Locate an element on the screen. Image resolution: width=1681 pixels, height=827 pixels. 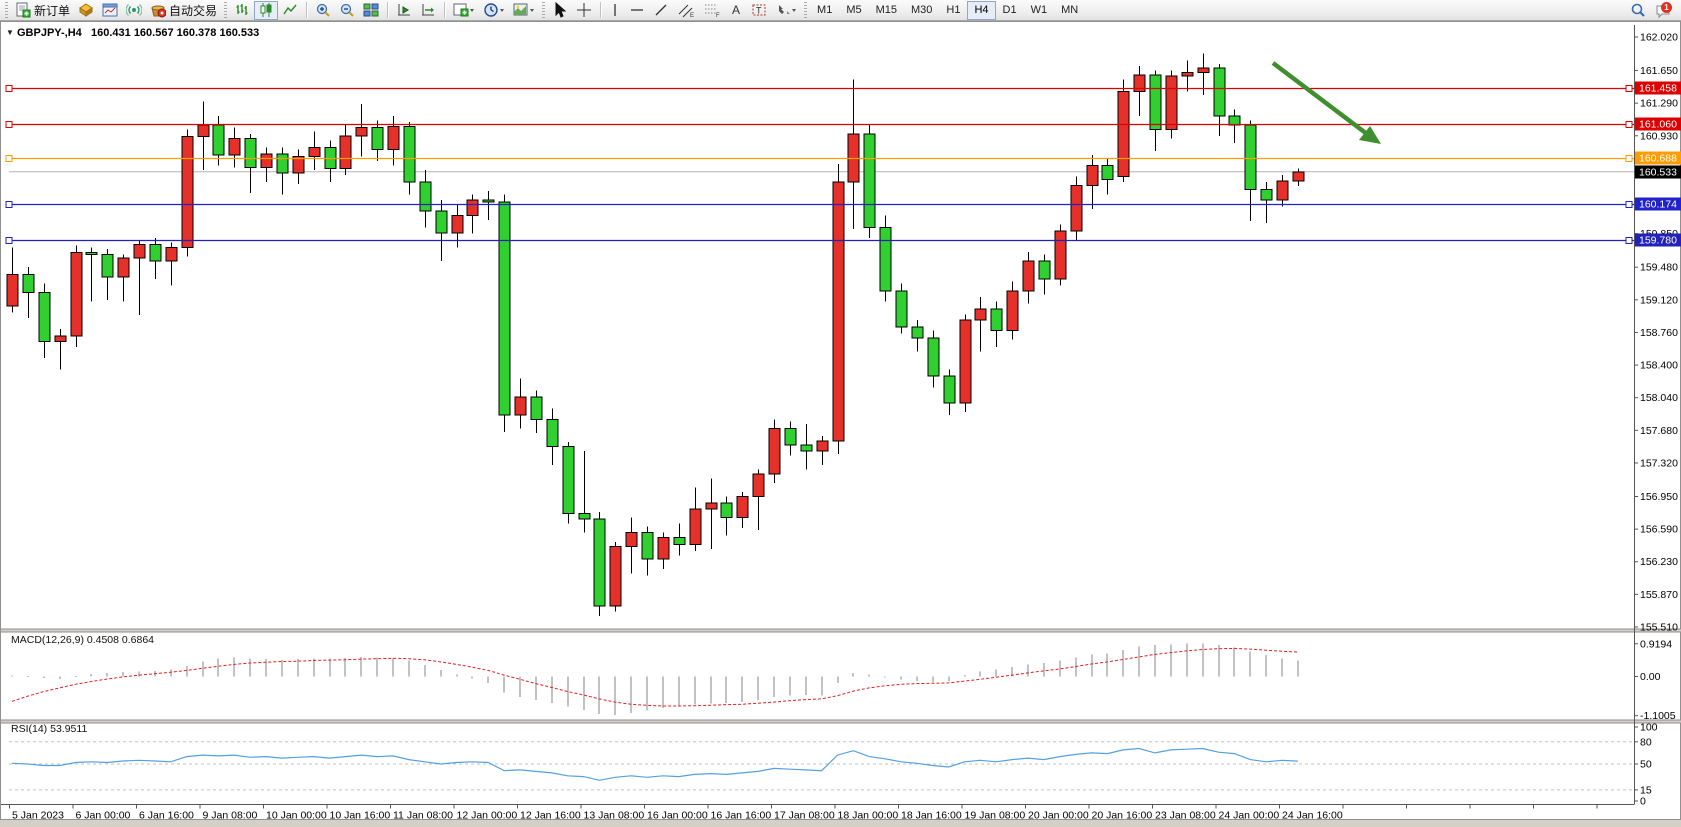
time-tick-label: 24 Jan 00:00 is located at coordinates (1249, 816).